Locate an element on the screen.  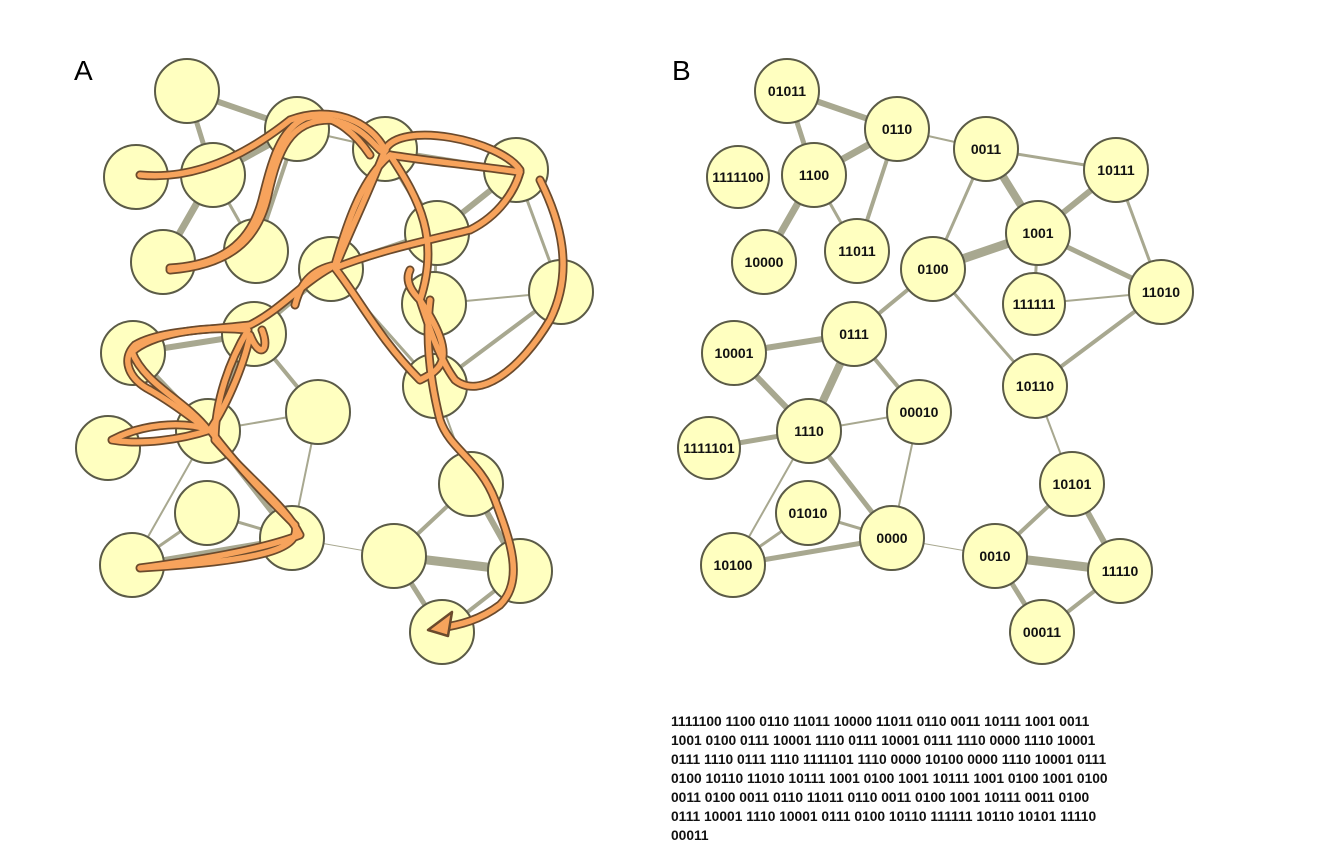
sequence-line-7: 00011 is located at coordinates (690, 835).